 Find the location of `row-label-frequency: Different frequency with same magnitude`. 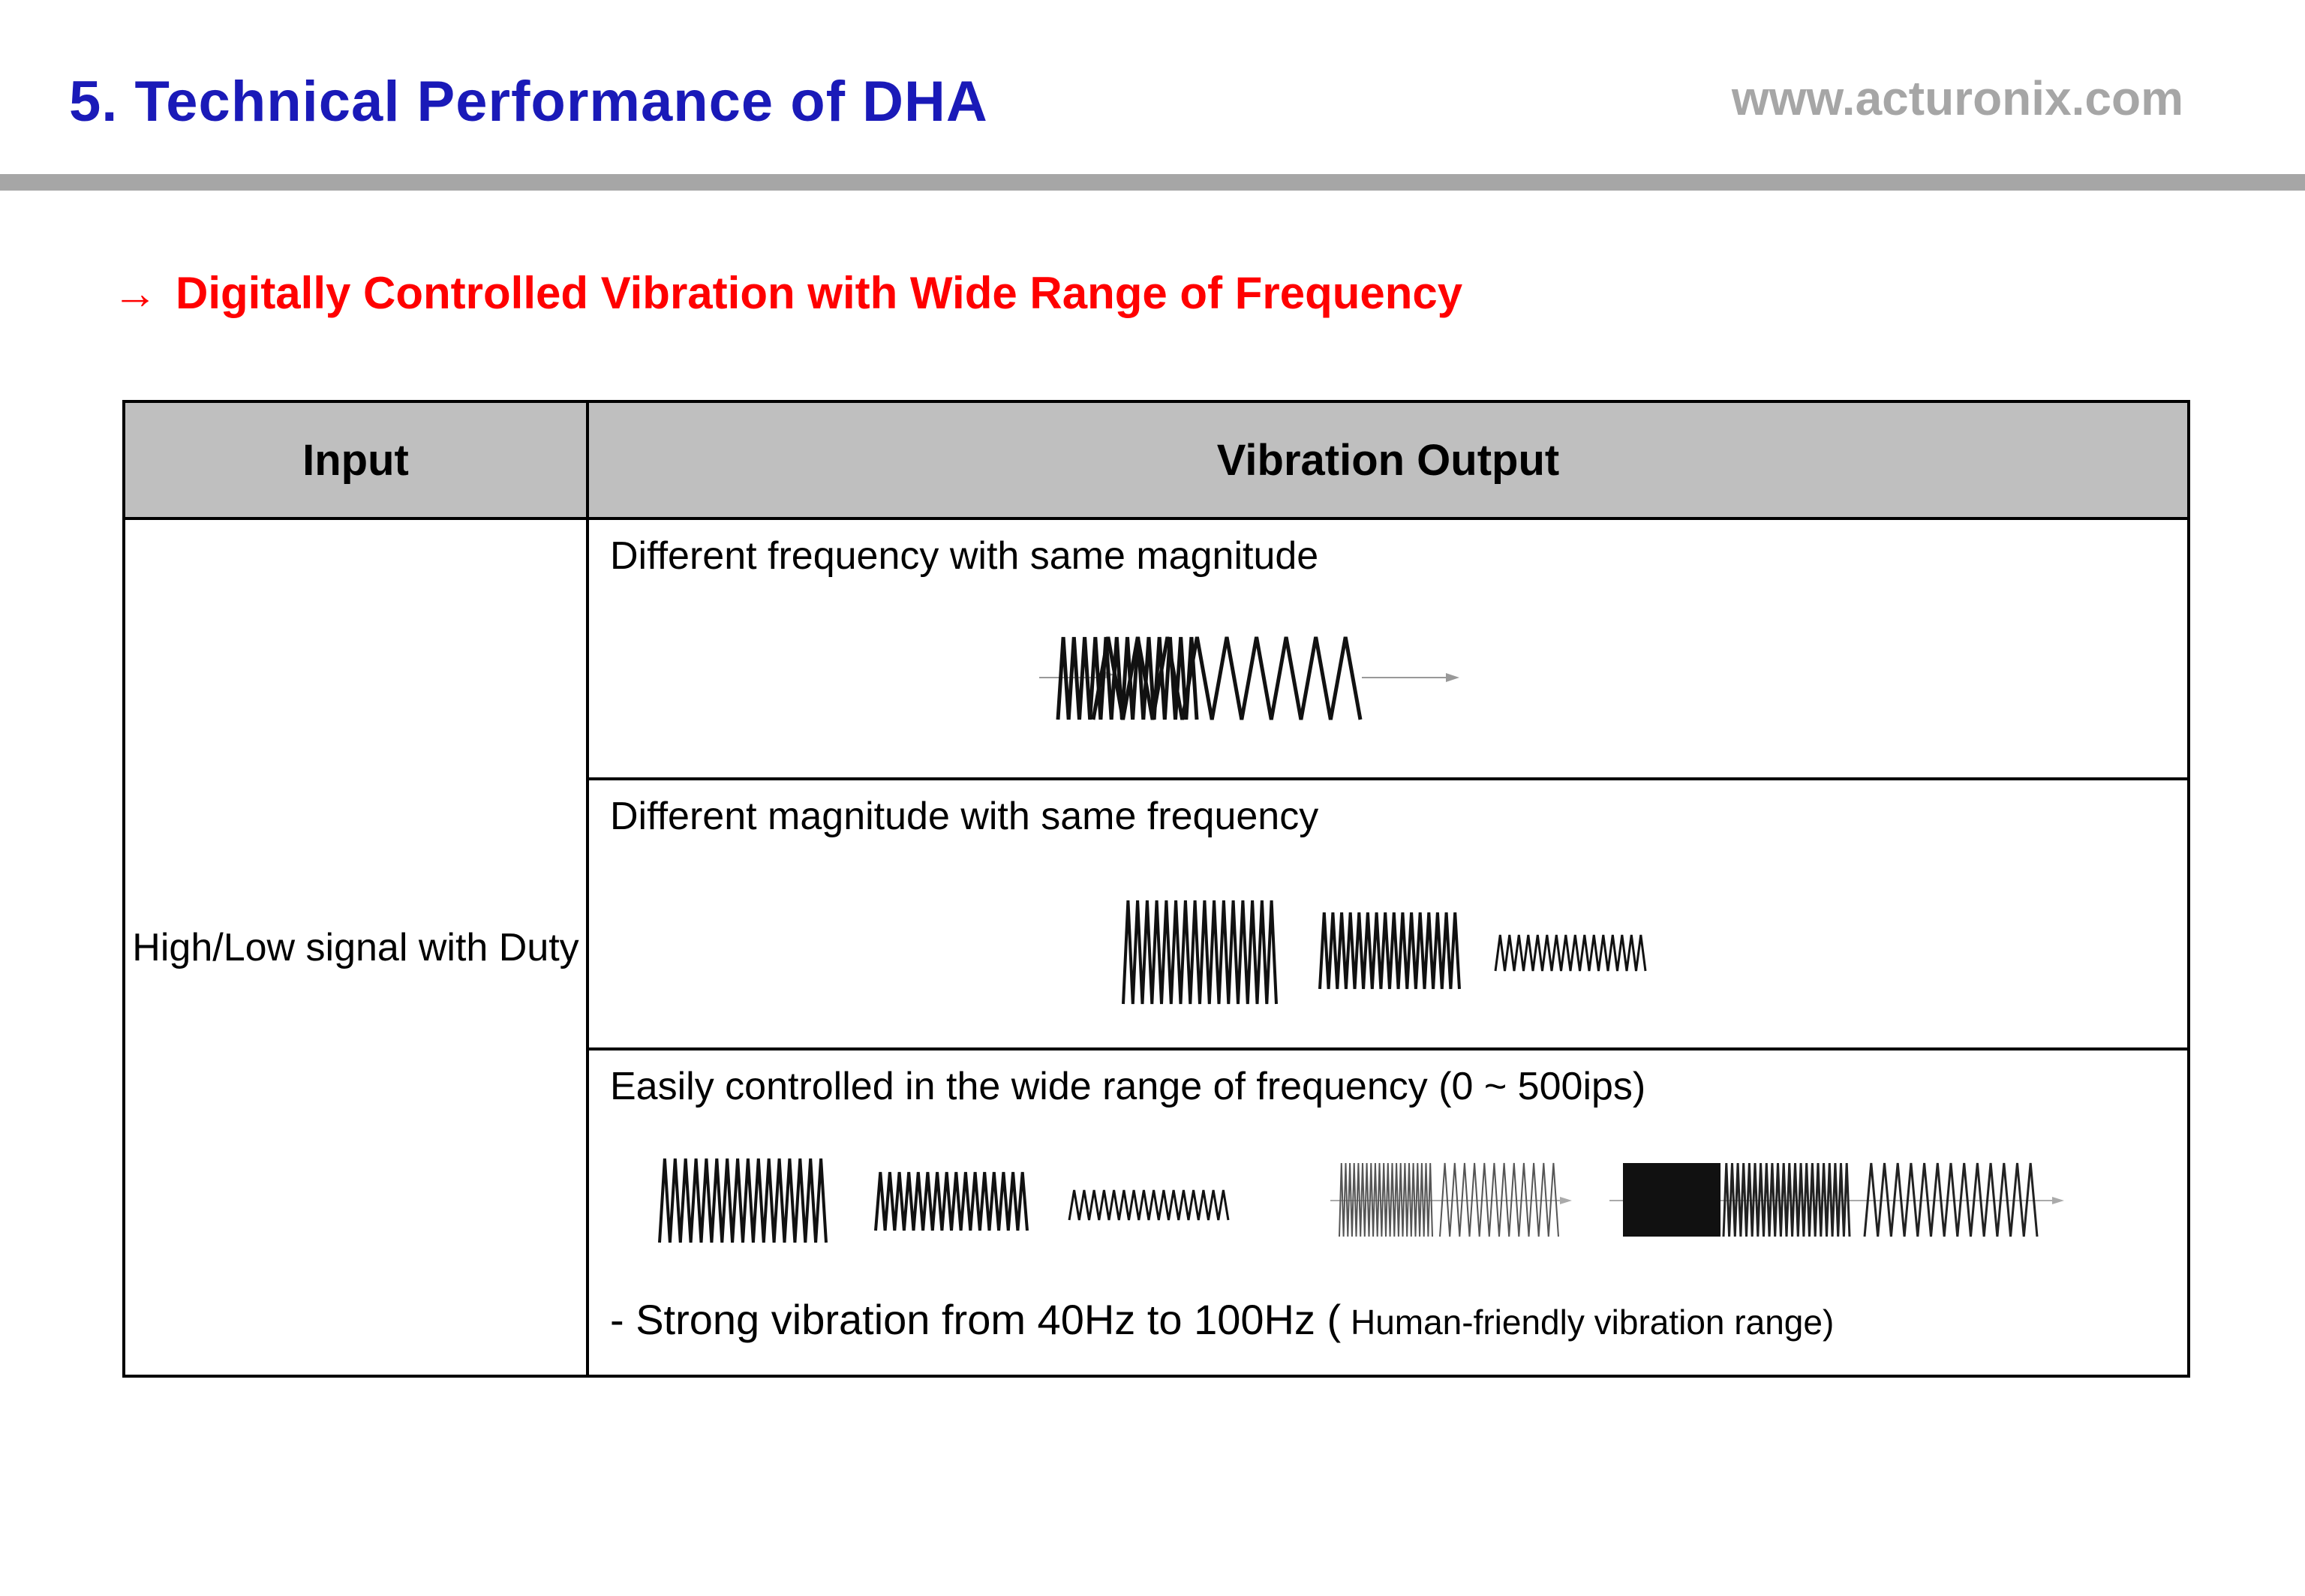

row-label-frequency: Different frequency with same magnitude is located at coordinates (965, 556).